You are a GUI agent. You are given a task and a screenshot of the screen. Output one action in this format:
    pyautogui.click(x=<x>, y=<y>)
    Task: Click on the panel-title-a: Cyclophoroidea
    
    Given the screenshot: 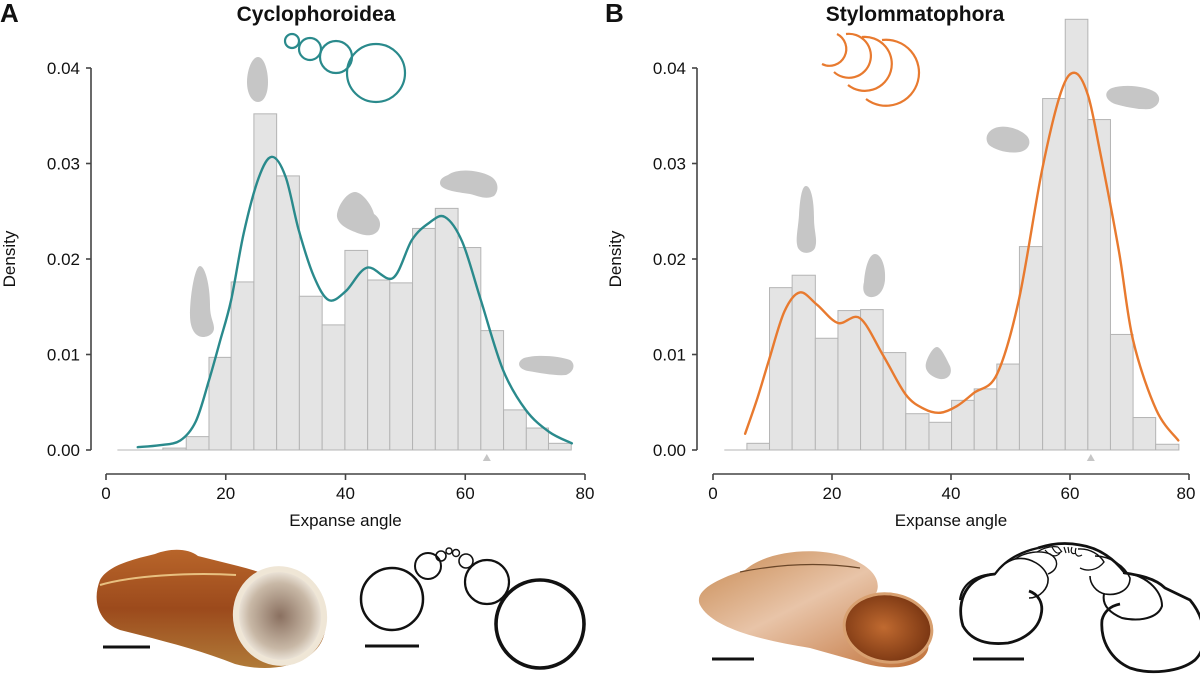 What is the action you would take?
    pyautogui.click(x=316, y=14)
    